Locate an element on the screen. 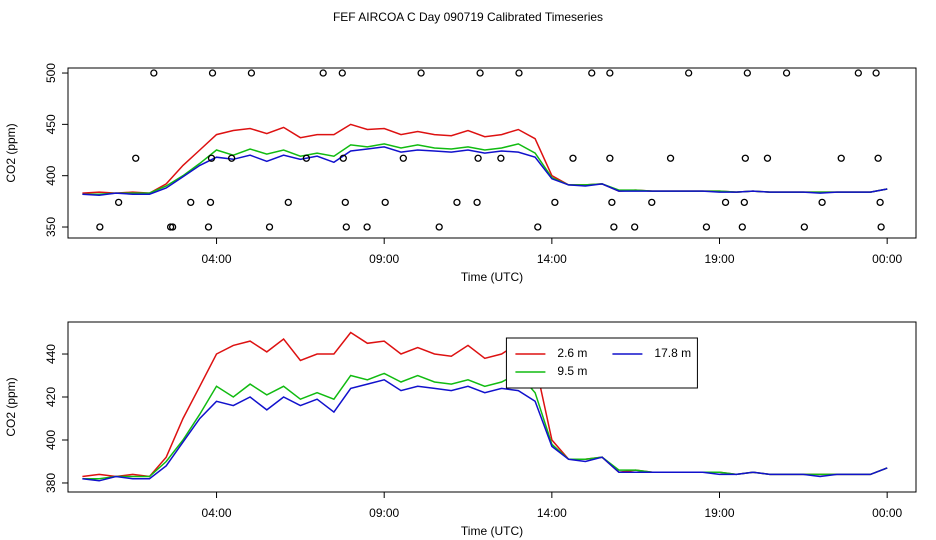 This screenshot has height=540, width=936. legend-label: 9.5 m is located at coordinates (572, 371).